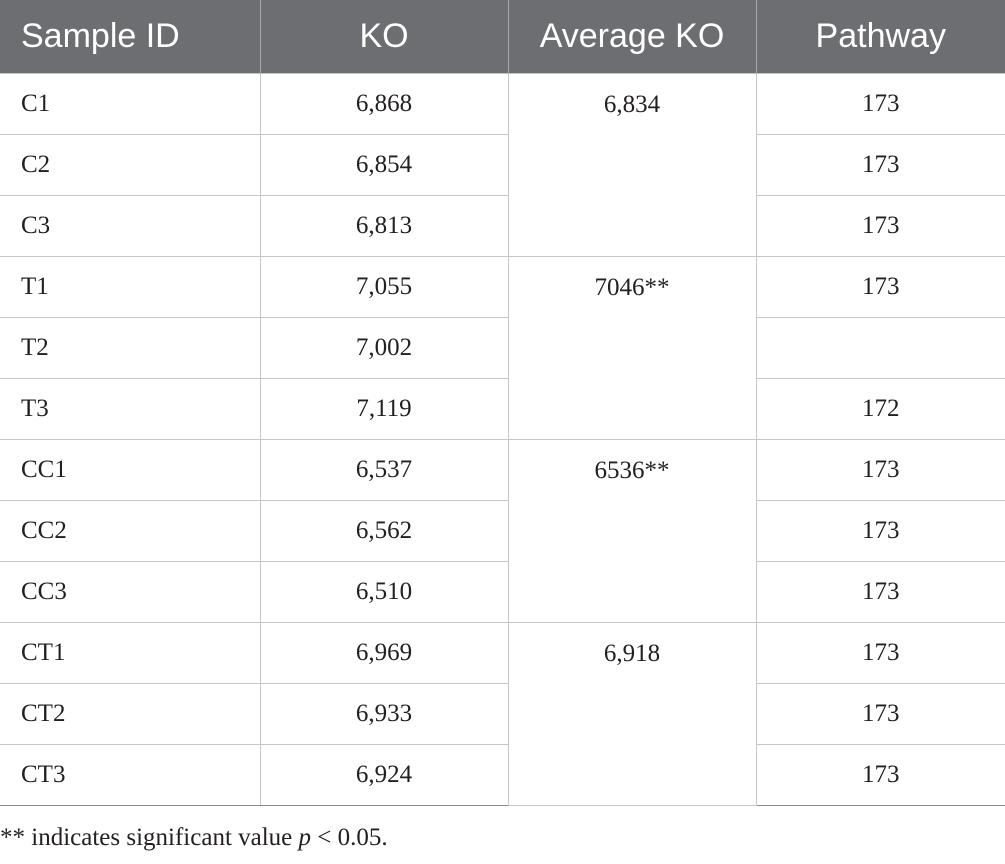 The height and width of the screenshot is (864, 1005). What do you see at coordinates (130, 714) in the screenshot?
I see `sample-id-cell: CT2` at bounding box center [130, 714].